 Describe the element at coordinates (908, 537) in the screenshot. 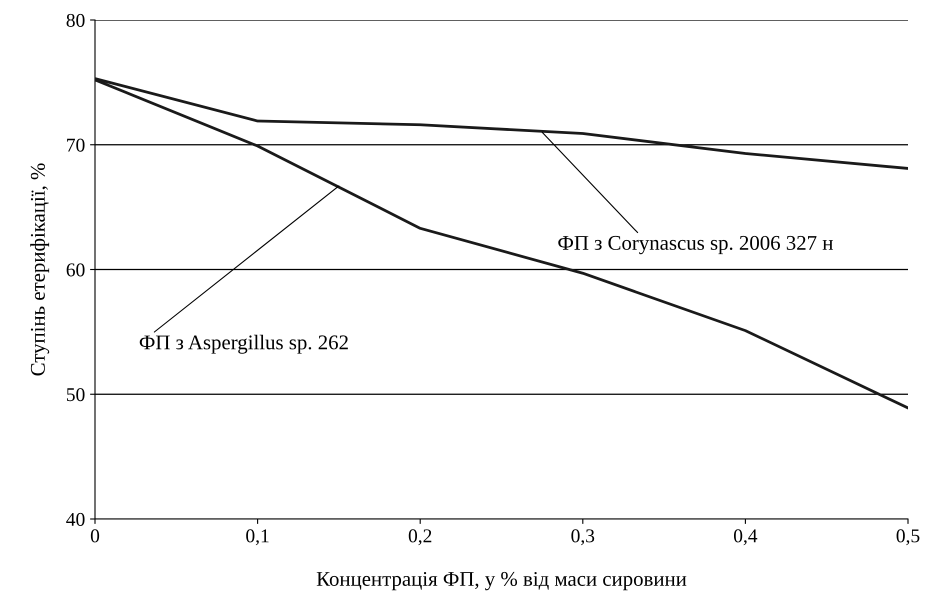

I see `x-tick-label: 0,5` at that location.